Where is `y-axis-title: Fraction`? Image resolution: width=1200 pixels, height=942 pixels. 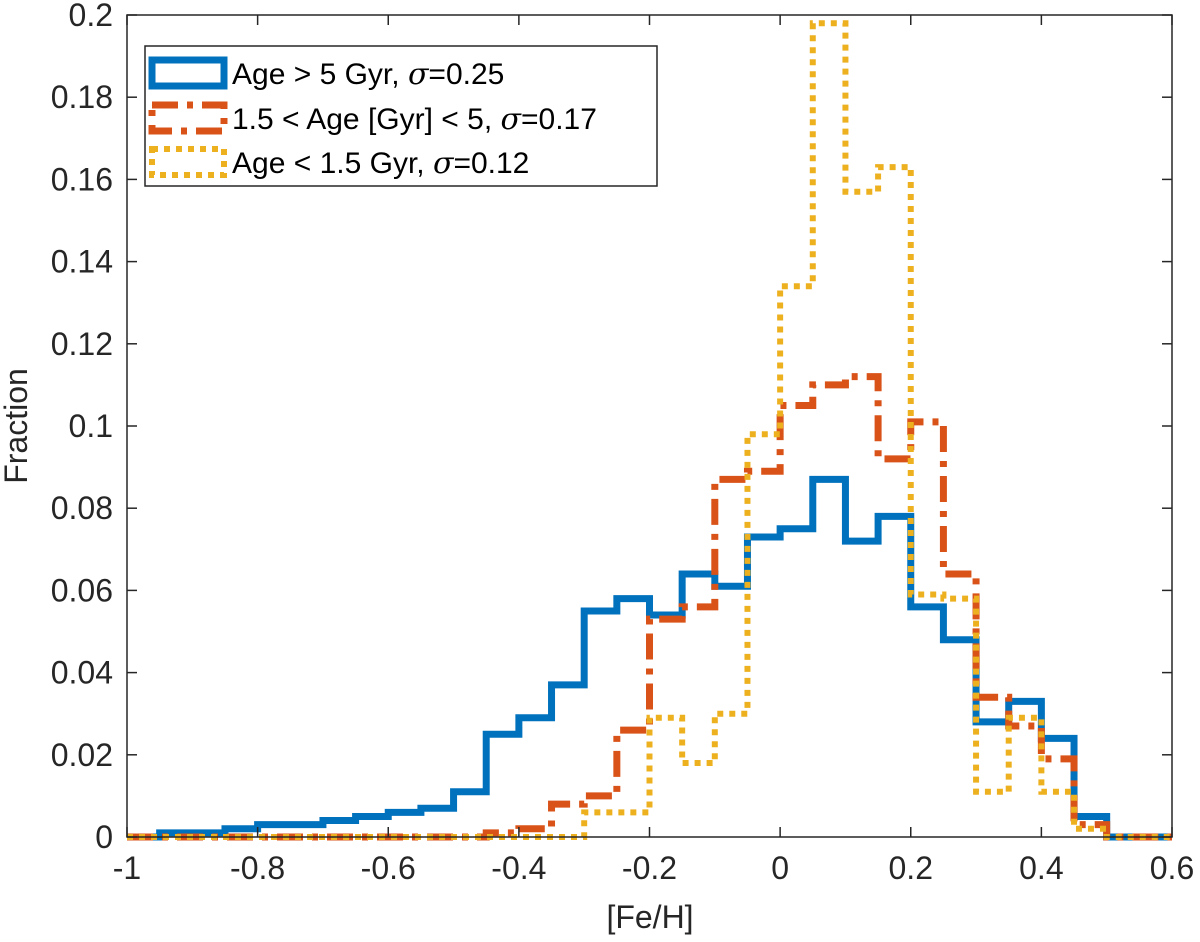 y-axis-title: Fraction is located at coordinates (17, 426).